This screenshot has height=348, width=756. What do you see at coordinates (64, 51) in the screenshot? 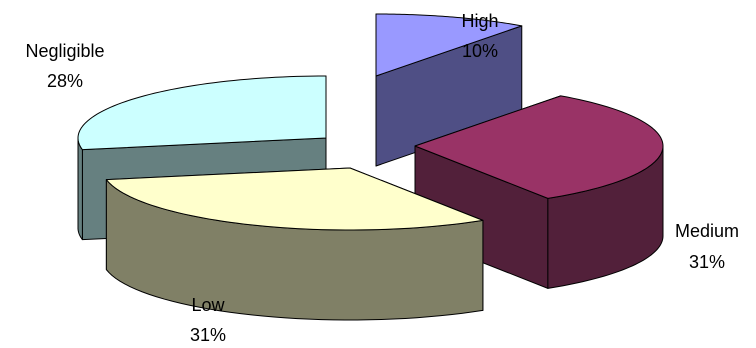
I see `slice-label-negligible-name: Negligible` at bounding box center [64, 51].